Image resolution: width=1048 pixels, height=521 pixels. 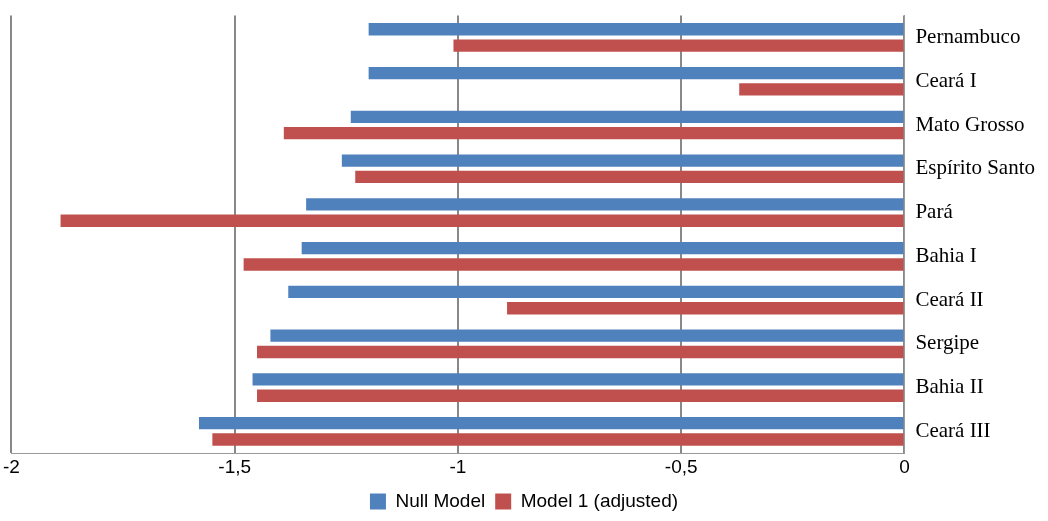 What do you see at coordinates (968, 36) in the screenshot?
I see `y-tick-label: Pernambuco` at bounding box center [968, 36].